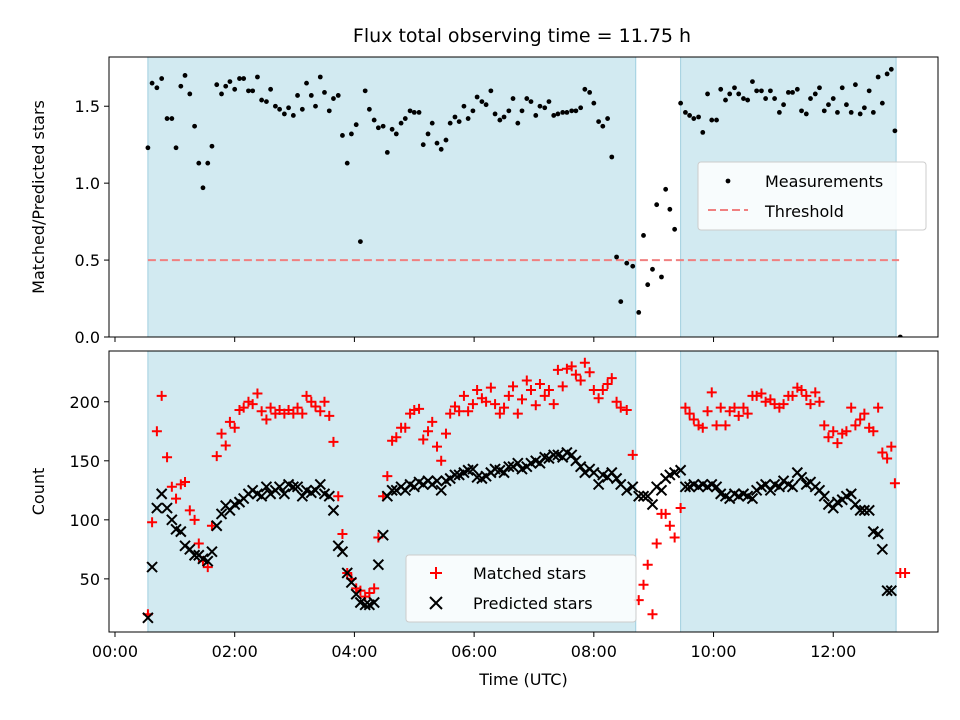 This screenshot has height=720, width=960. Describe the element at coordinates (38, 492) in the screenshot. I see `y-axis-label: Count` at that location.